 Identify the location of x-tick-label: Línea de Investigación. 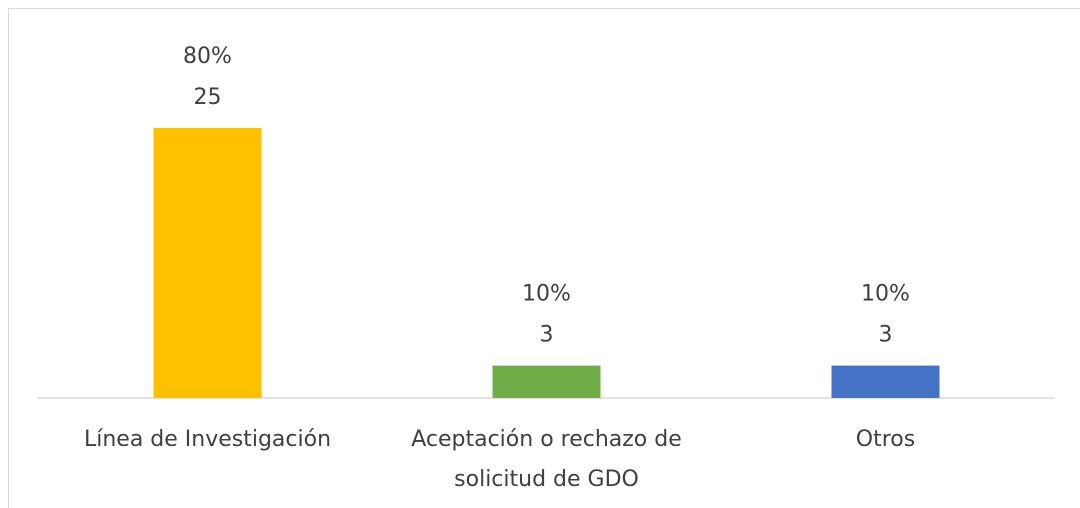
(207, 439).